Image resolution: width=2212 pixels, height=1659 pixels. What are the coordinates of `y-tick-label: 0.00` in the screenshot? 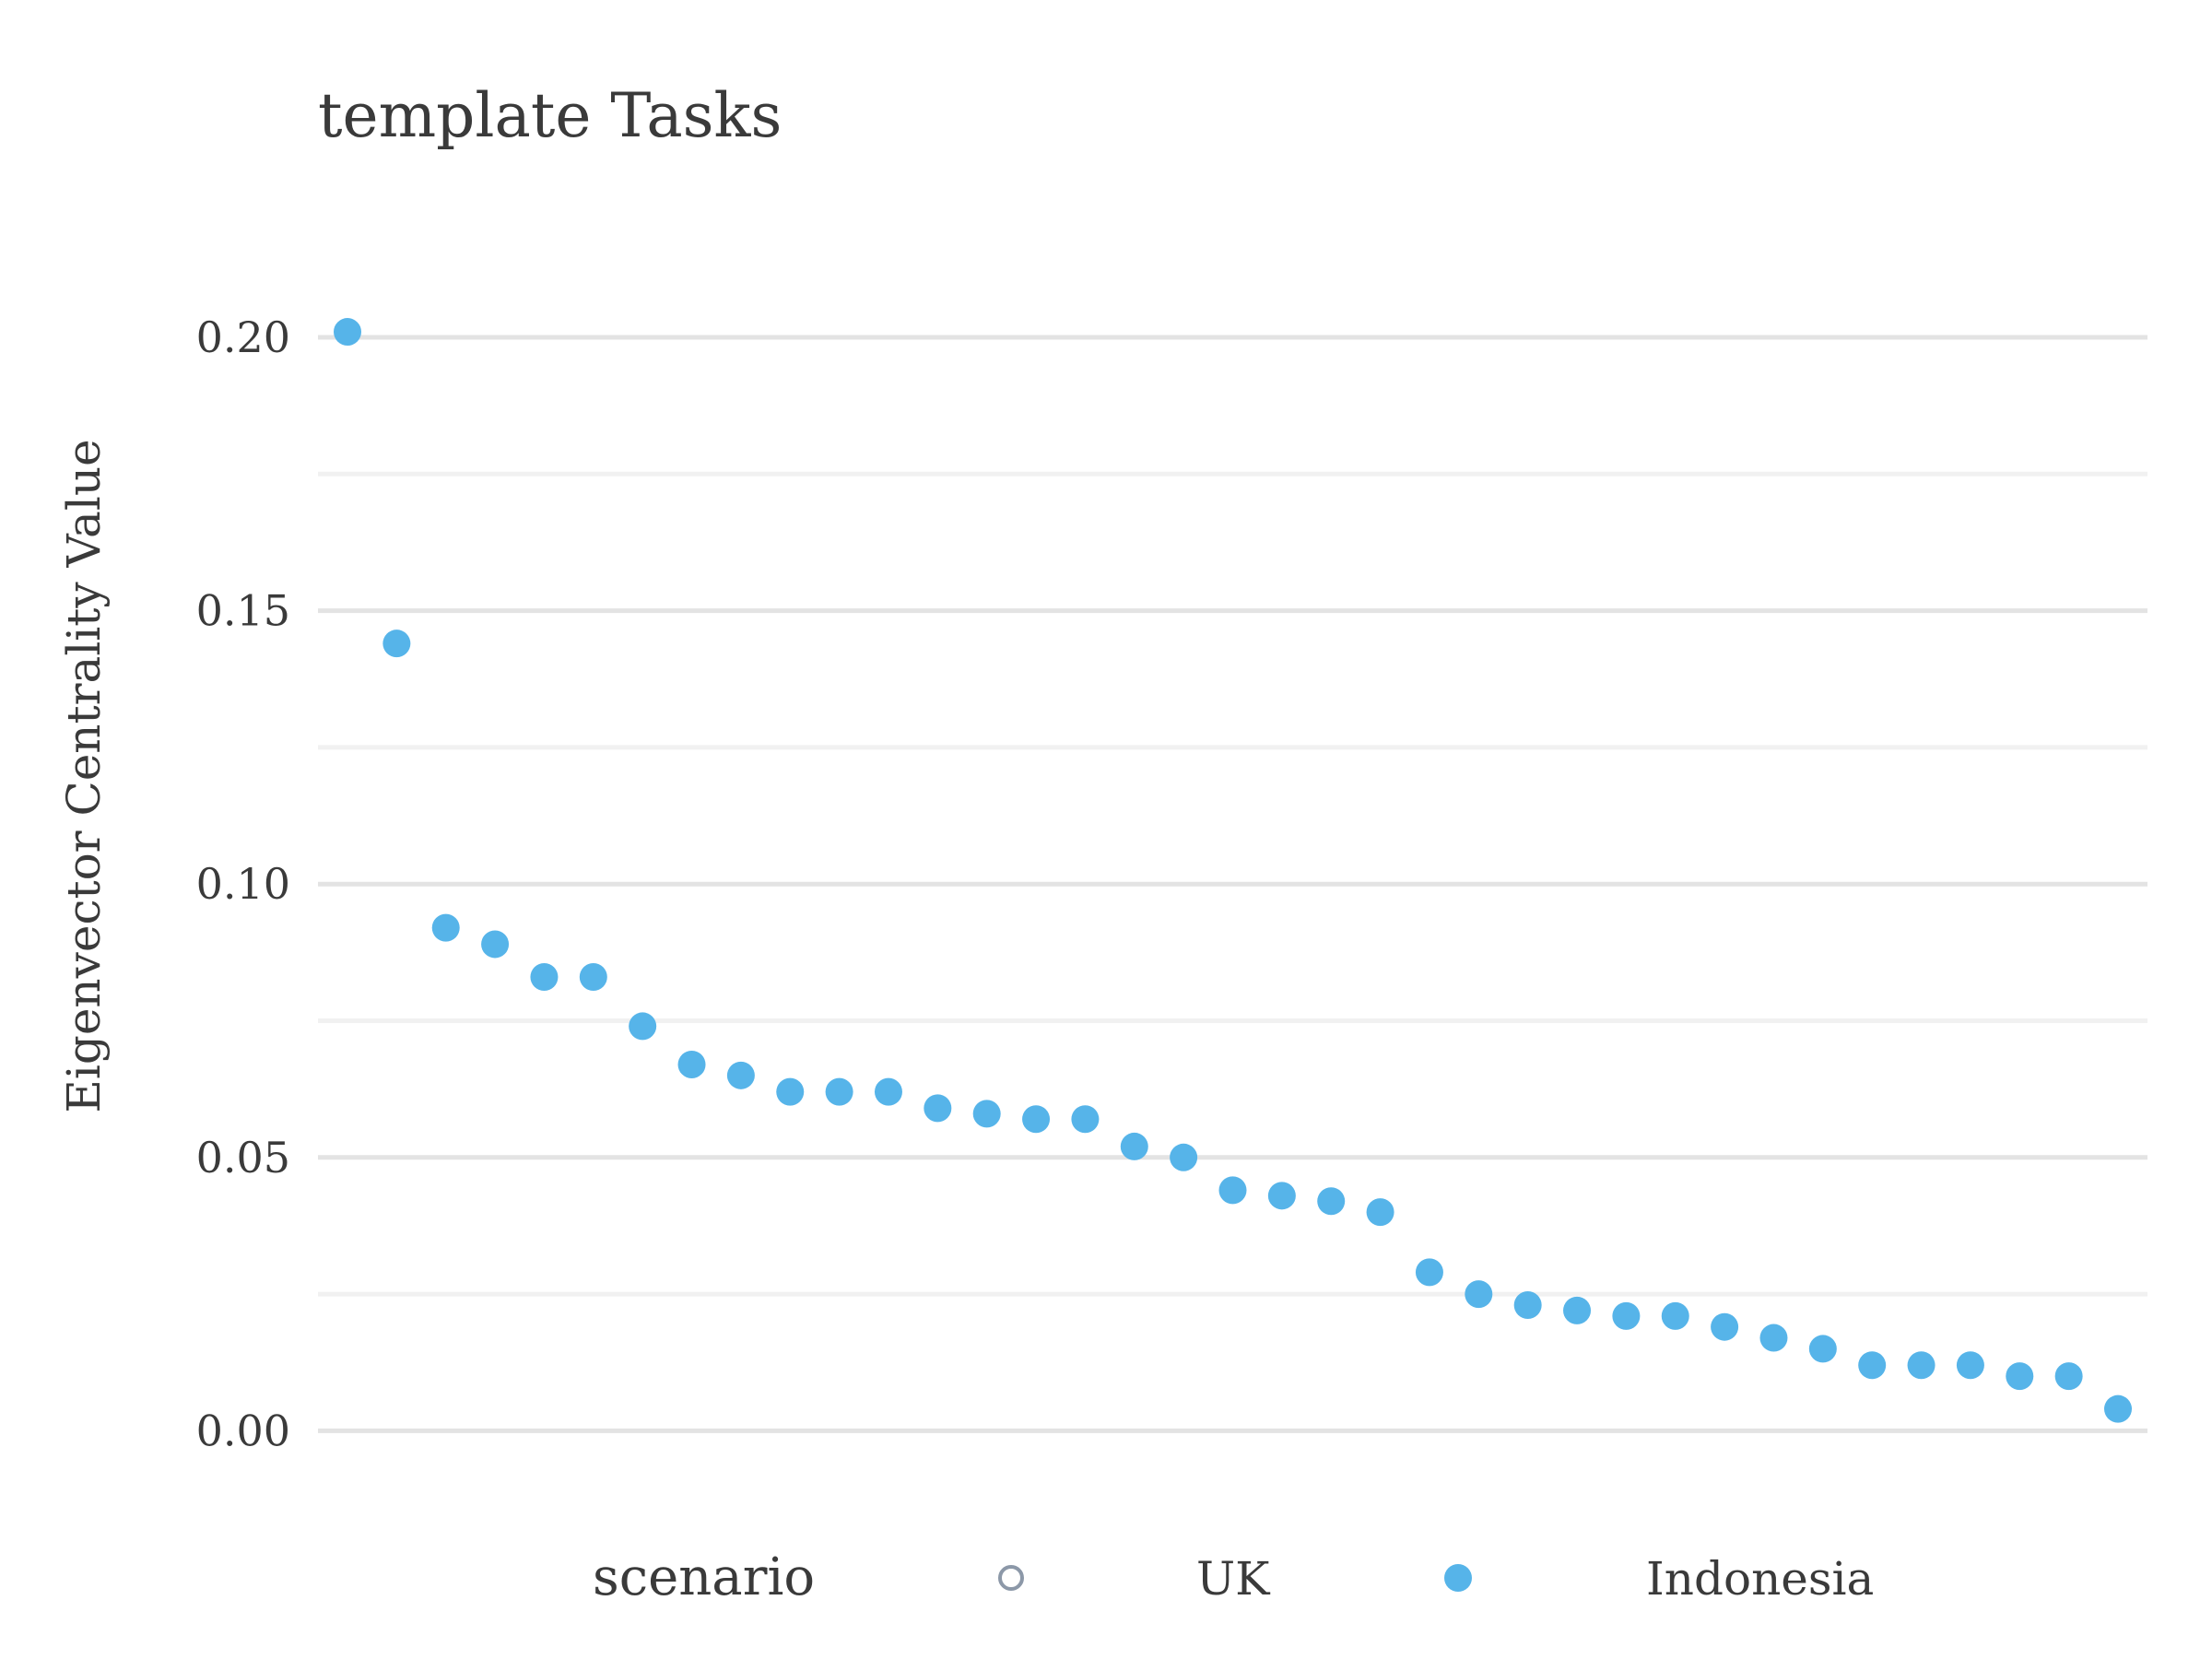 It's located at (243, 1430).